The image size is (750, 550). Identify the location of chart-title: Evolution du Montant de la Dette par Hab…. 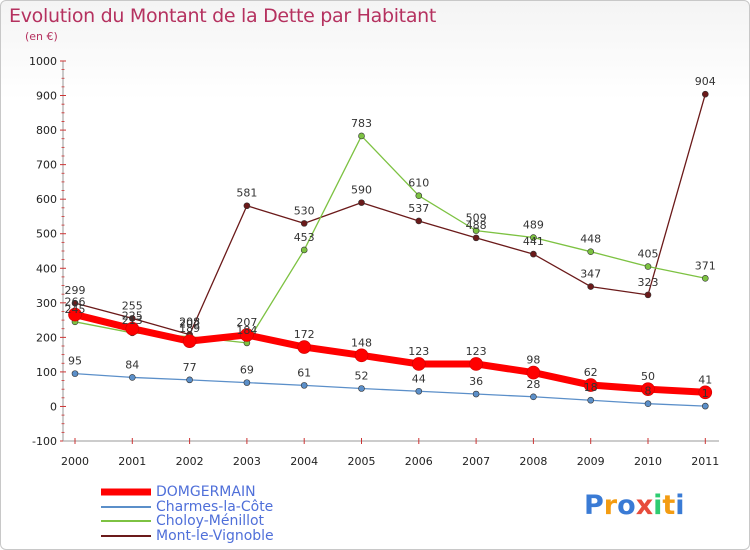
(223, 16).